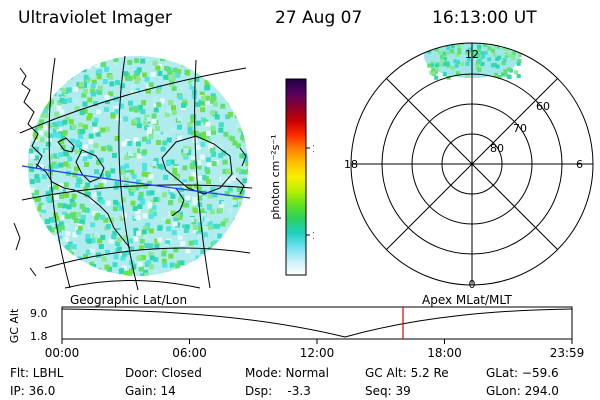 The height and width of the screenshot is (400, 600). What do you see at coordinates (136, 182) in the screenshot?
I see `terminator-line` at bounding box center [136, 182].